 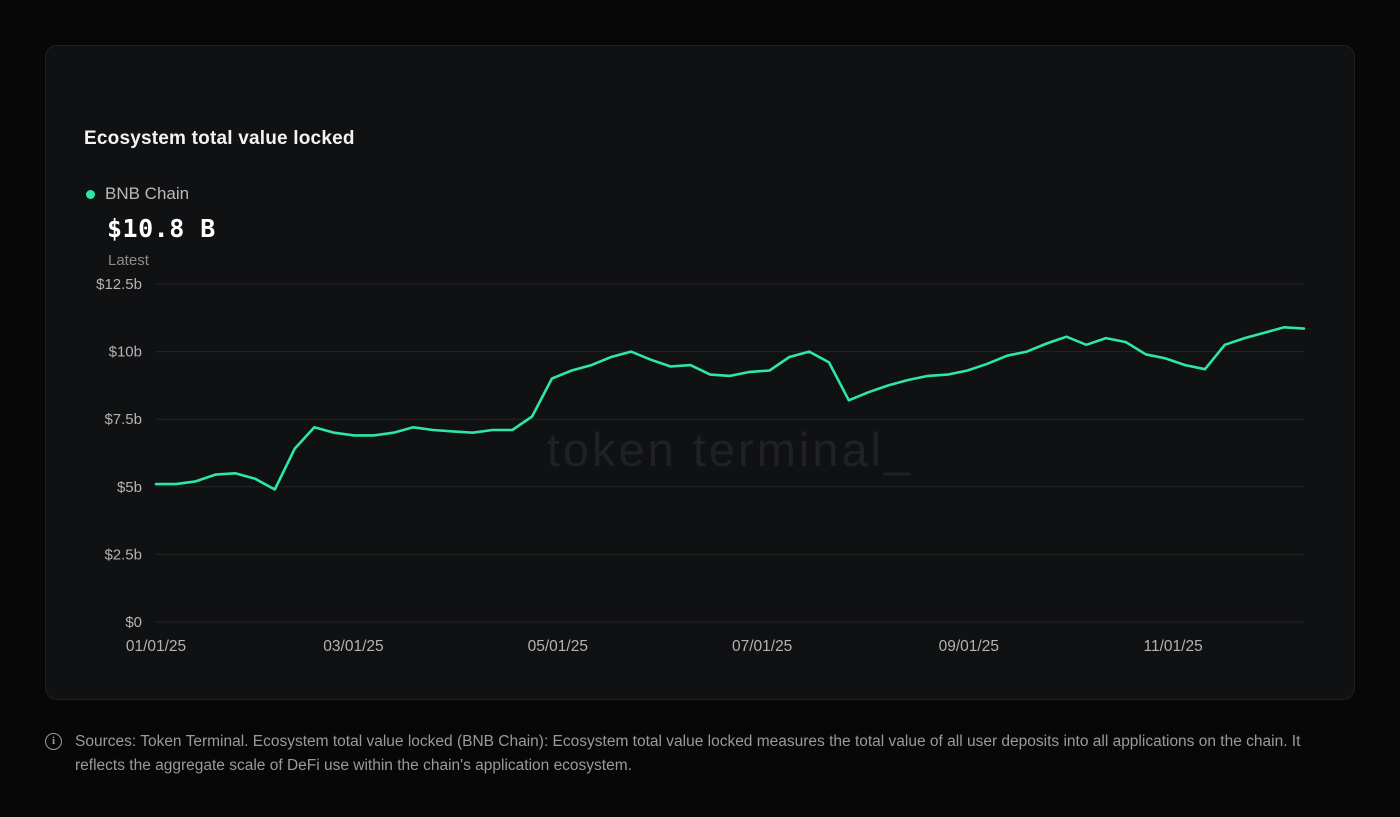 What do you see at coordinates (128, 260) in the screenshot?
I see `latest-label: Latest` at bounding box center [128, 260].